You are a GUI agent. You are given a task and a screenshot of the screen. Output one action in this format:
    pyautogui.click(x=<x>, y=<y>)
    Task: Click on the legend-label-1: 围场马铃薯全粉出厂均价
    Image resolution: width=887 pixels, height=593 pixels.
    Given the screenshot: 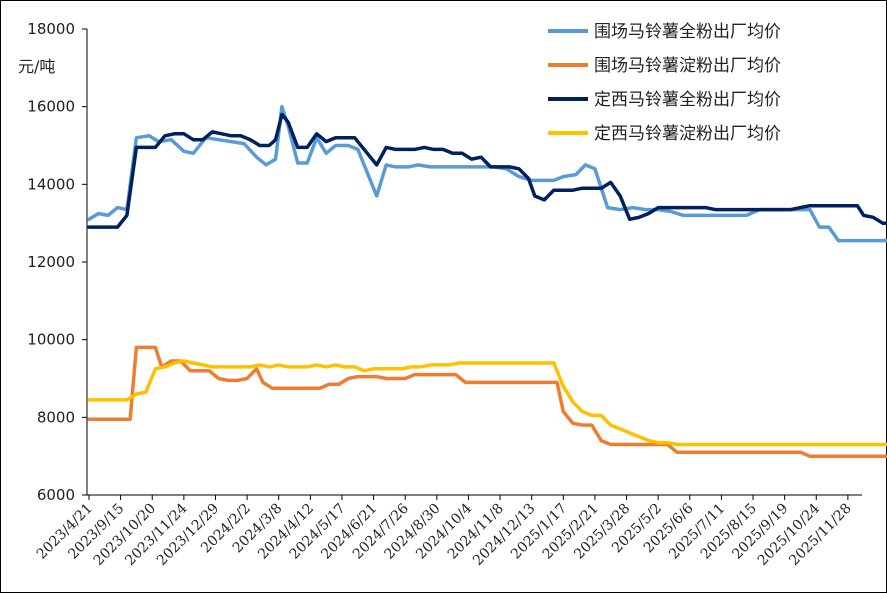 What is the action you would take?
    pyautogui.click(x=687, y=32)
    